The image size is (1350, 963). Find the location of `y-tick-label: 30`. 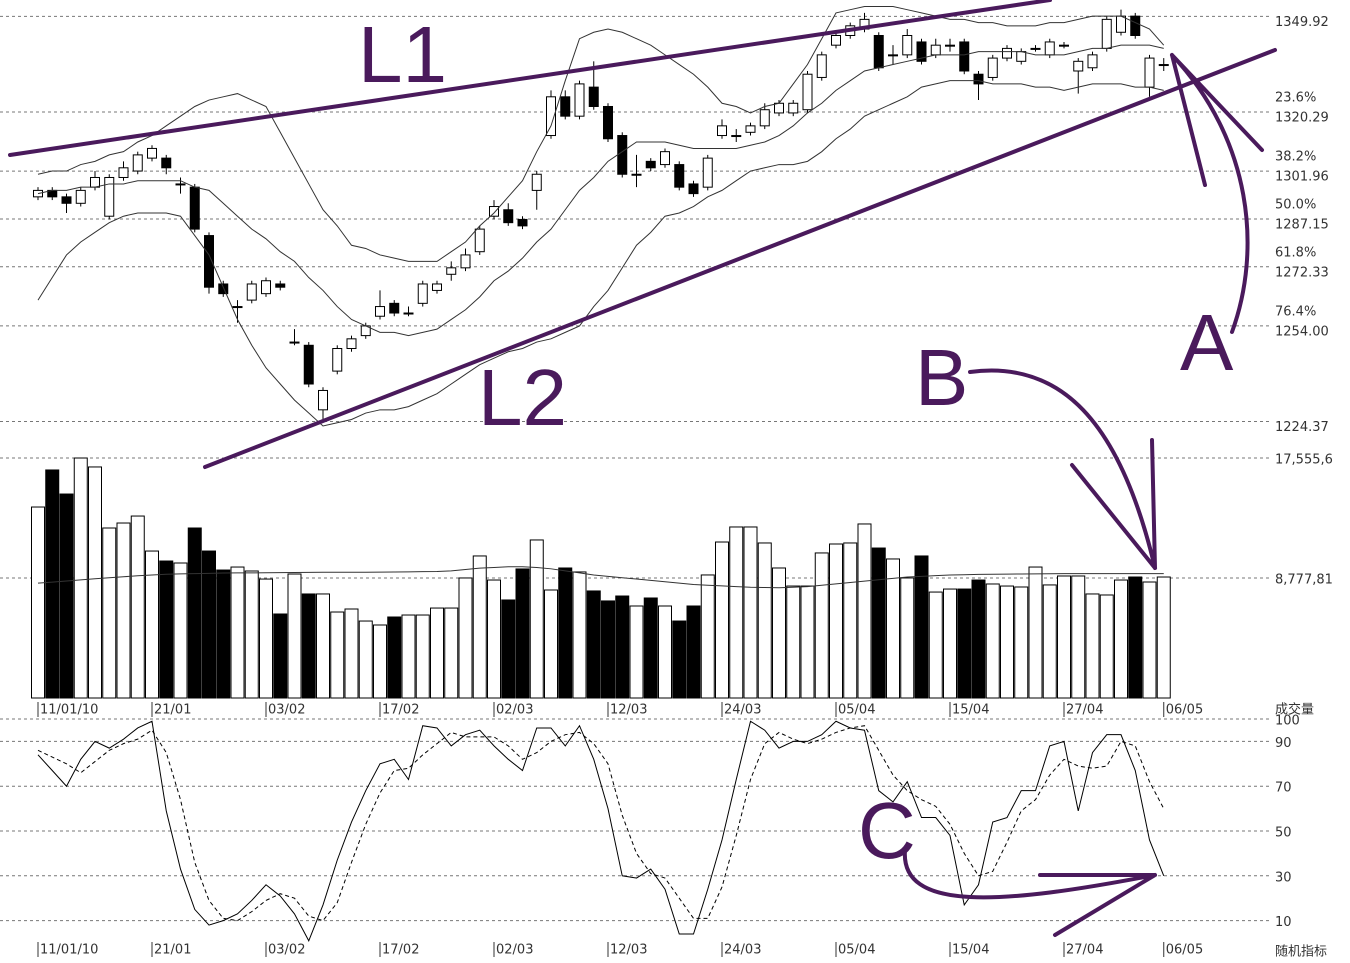

y-tick-label: 30 is located at coordinates (1283, 877).